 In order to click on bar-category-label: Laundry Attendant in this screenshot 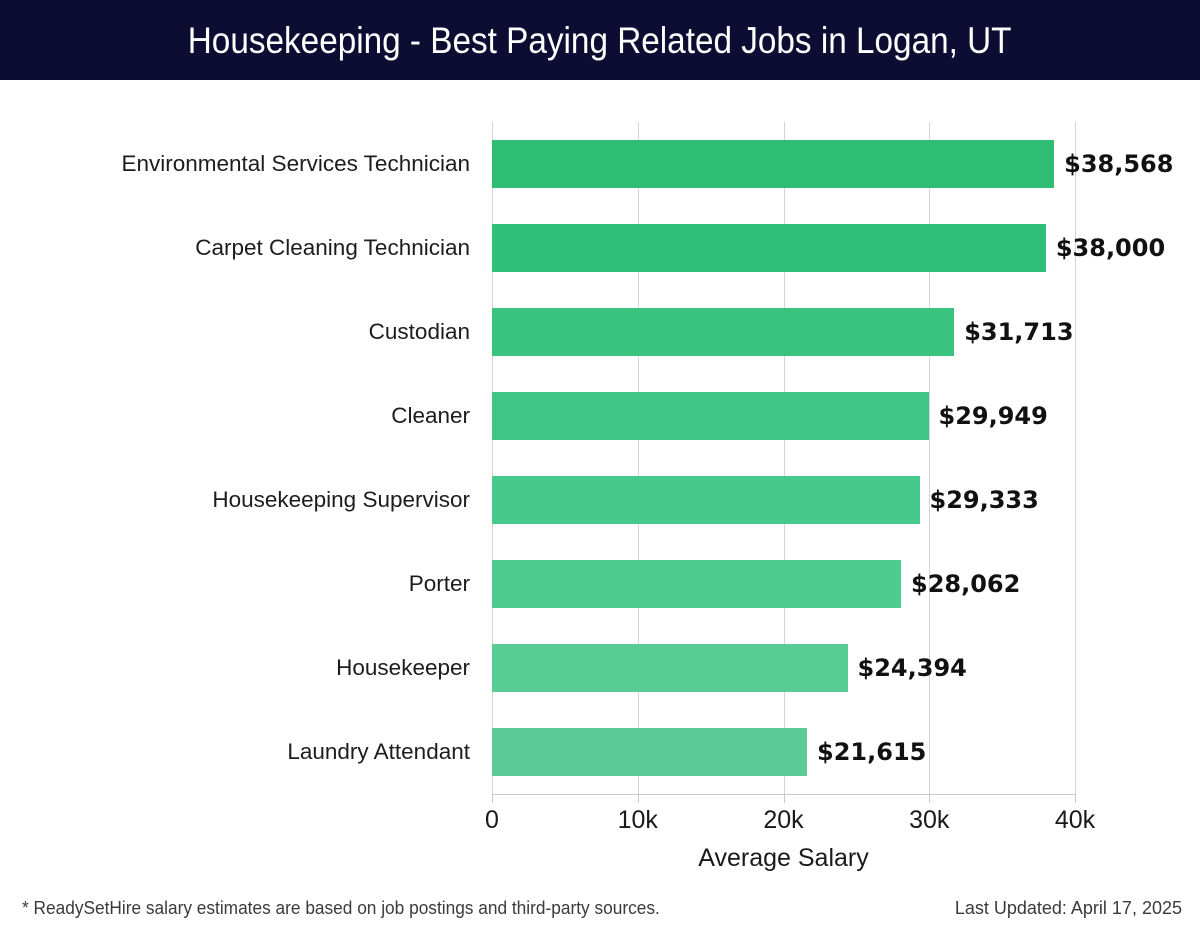, I will do `click(378, 751)`.